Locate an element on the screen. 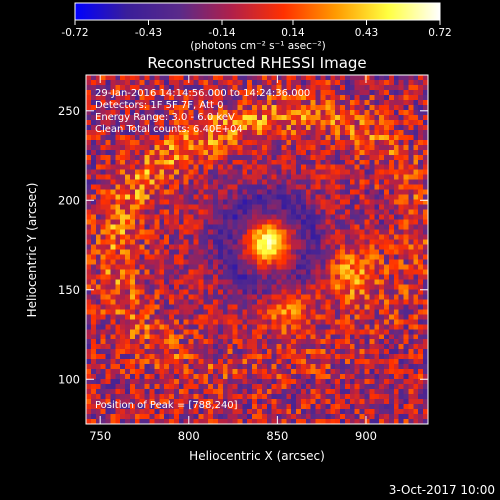  x-tick-label: 850 is located at coordinates (277, 436).